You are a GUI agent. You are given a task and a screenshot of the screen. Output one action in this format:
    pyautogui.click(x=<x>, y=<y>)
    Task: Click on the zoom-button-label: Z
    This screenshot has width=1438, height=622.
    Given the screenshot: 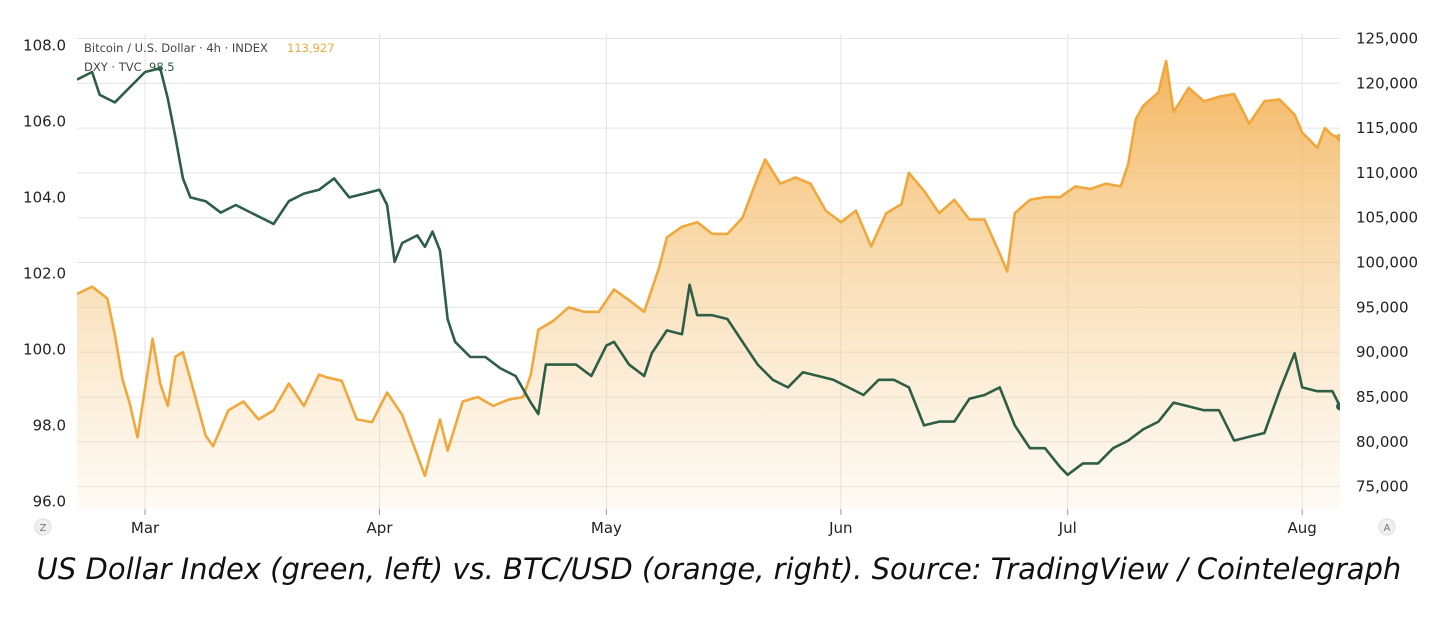 What is the action you would take?
    pyautogui.click(x=43, y=528)
    